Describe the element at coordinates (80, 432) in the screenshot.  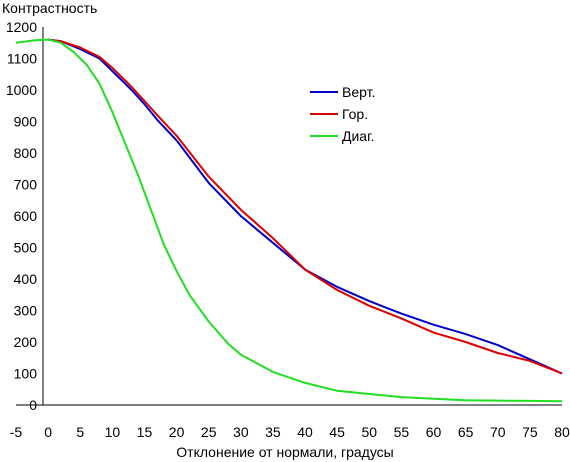
I see `x-tick-label: 5` at that location.